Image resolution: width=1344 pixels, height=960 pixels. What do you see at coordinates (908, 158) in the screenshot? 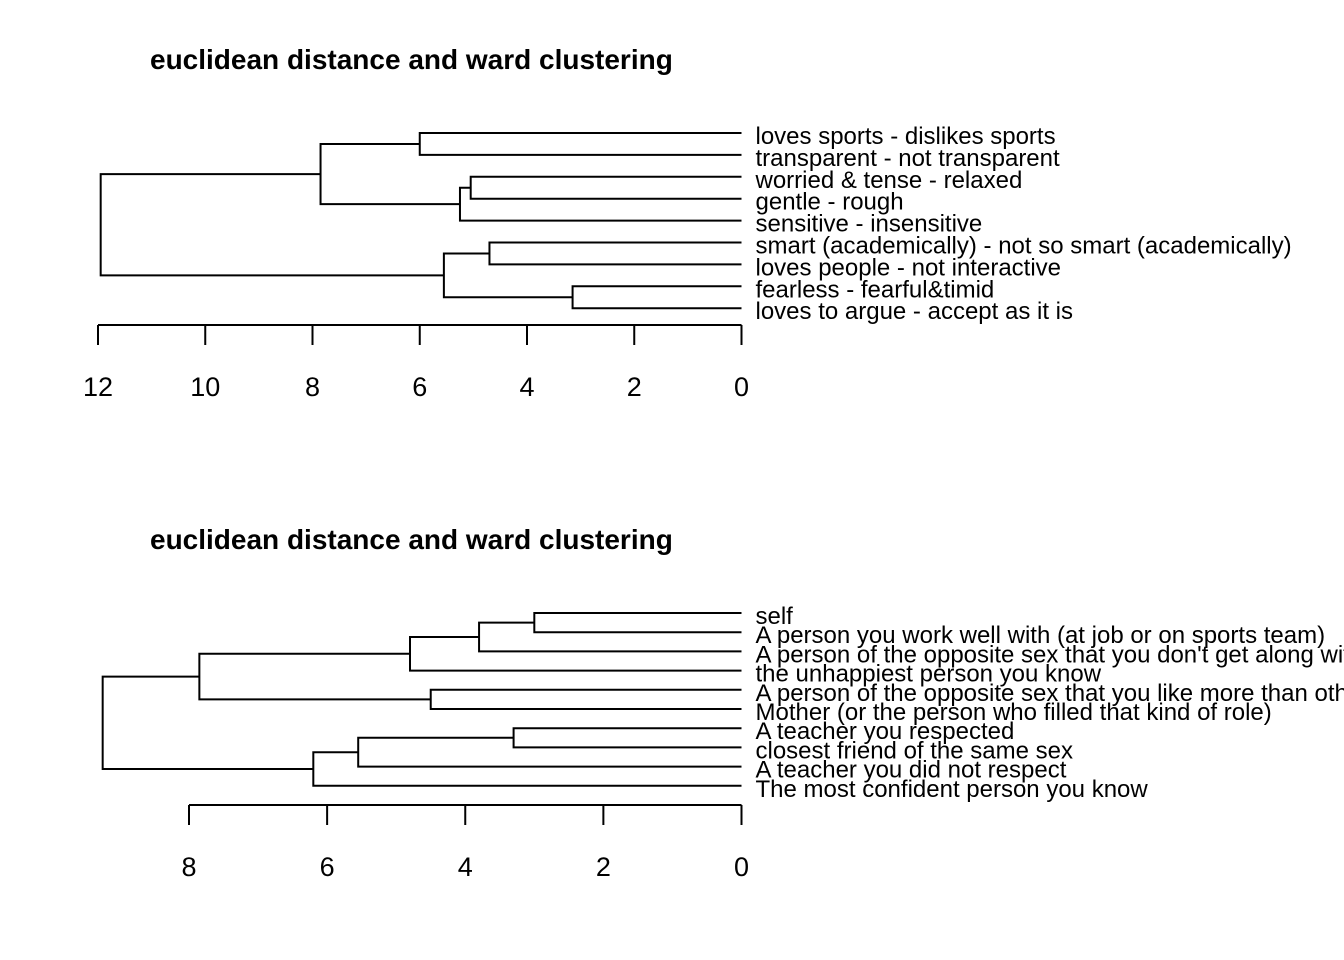
I see `leaf-label: transparent - not transparent` at bounding box center [908, 158].